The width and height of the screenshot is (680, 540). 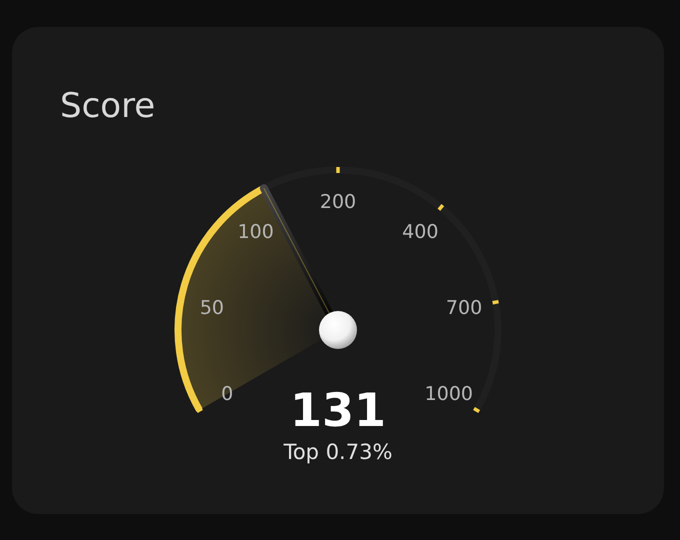 What do you see at coordinates (227, 394) in the screenshot?
I see `text: 0` at bounding box center [227, 394].